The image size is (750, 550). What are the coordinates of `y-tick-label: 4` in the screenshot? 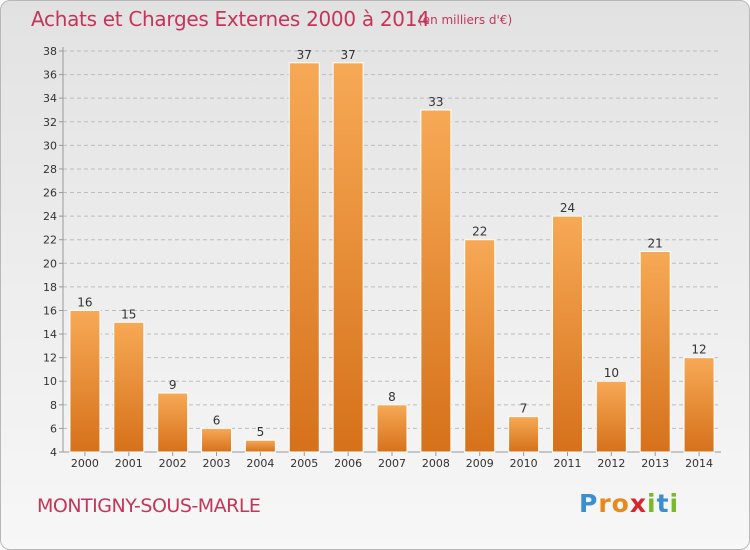 It's located at (53, 452).